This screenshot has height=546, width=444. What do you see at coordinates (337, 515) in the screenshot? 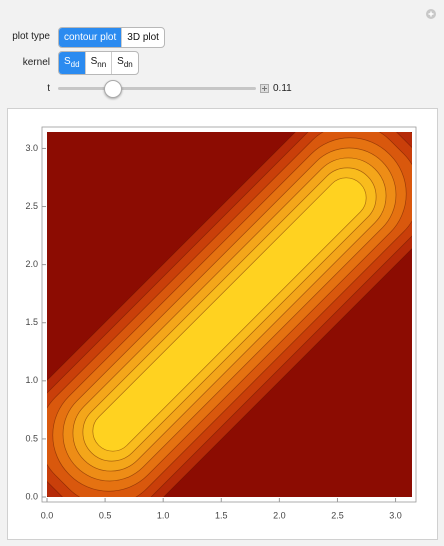
I see `x-tick-label: 2.5` at bounding box center [337, 515].